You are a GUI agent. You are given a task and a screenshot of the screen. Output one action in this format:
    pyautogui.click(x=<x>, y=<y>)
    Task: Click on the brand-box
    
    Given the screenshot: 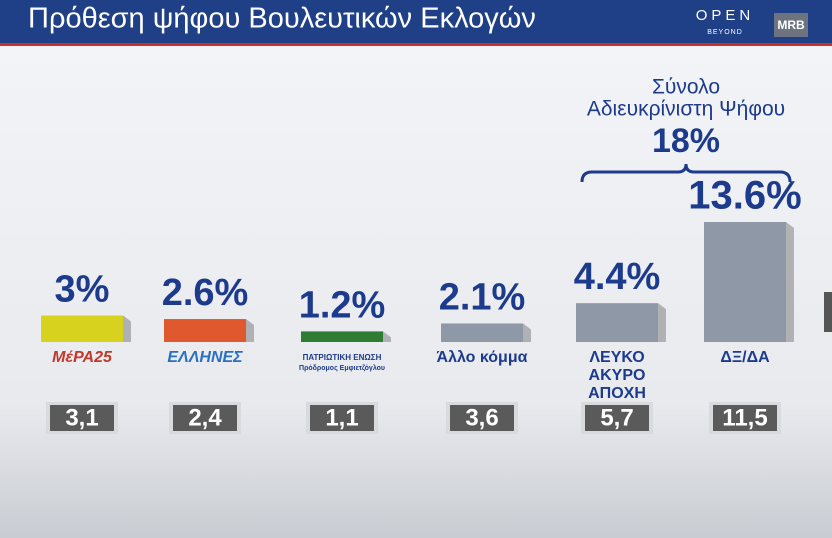 What is the action you would take?
    pyautogui.click(x=791, y=25)
    